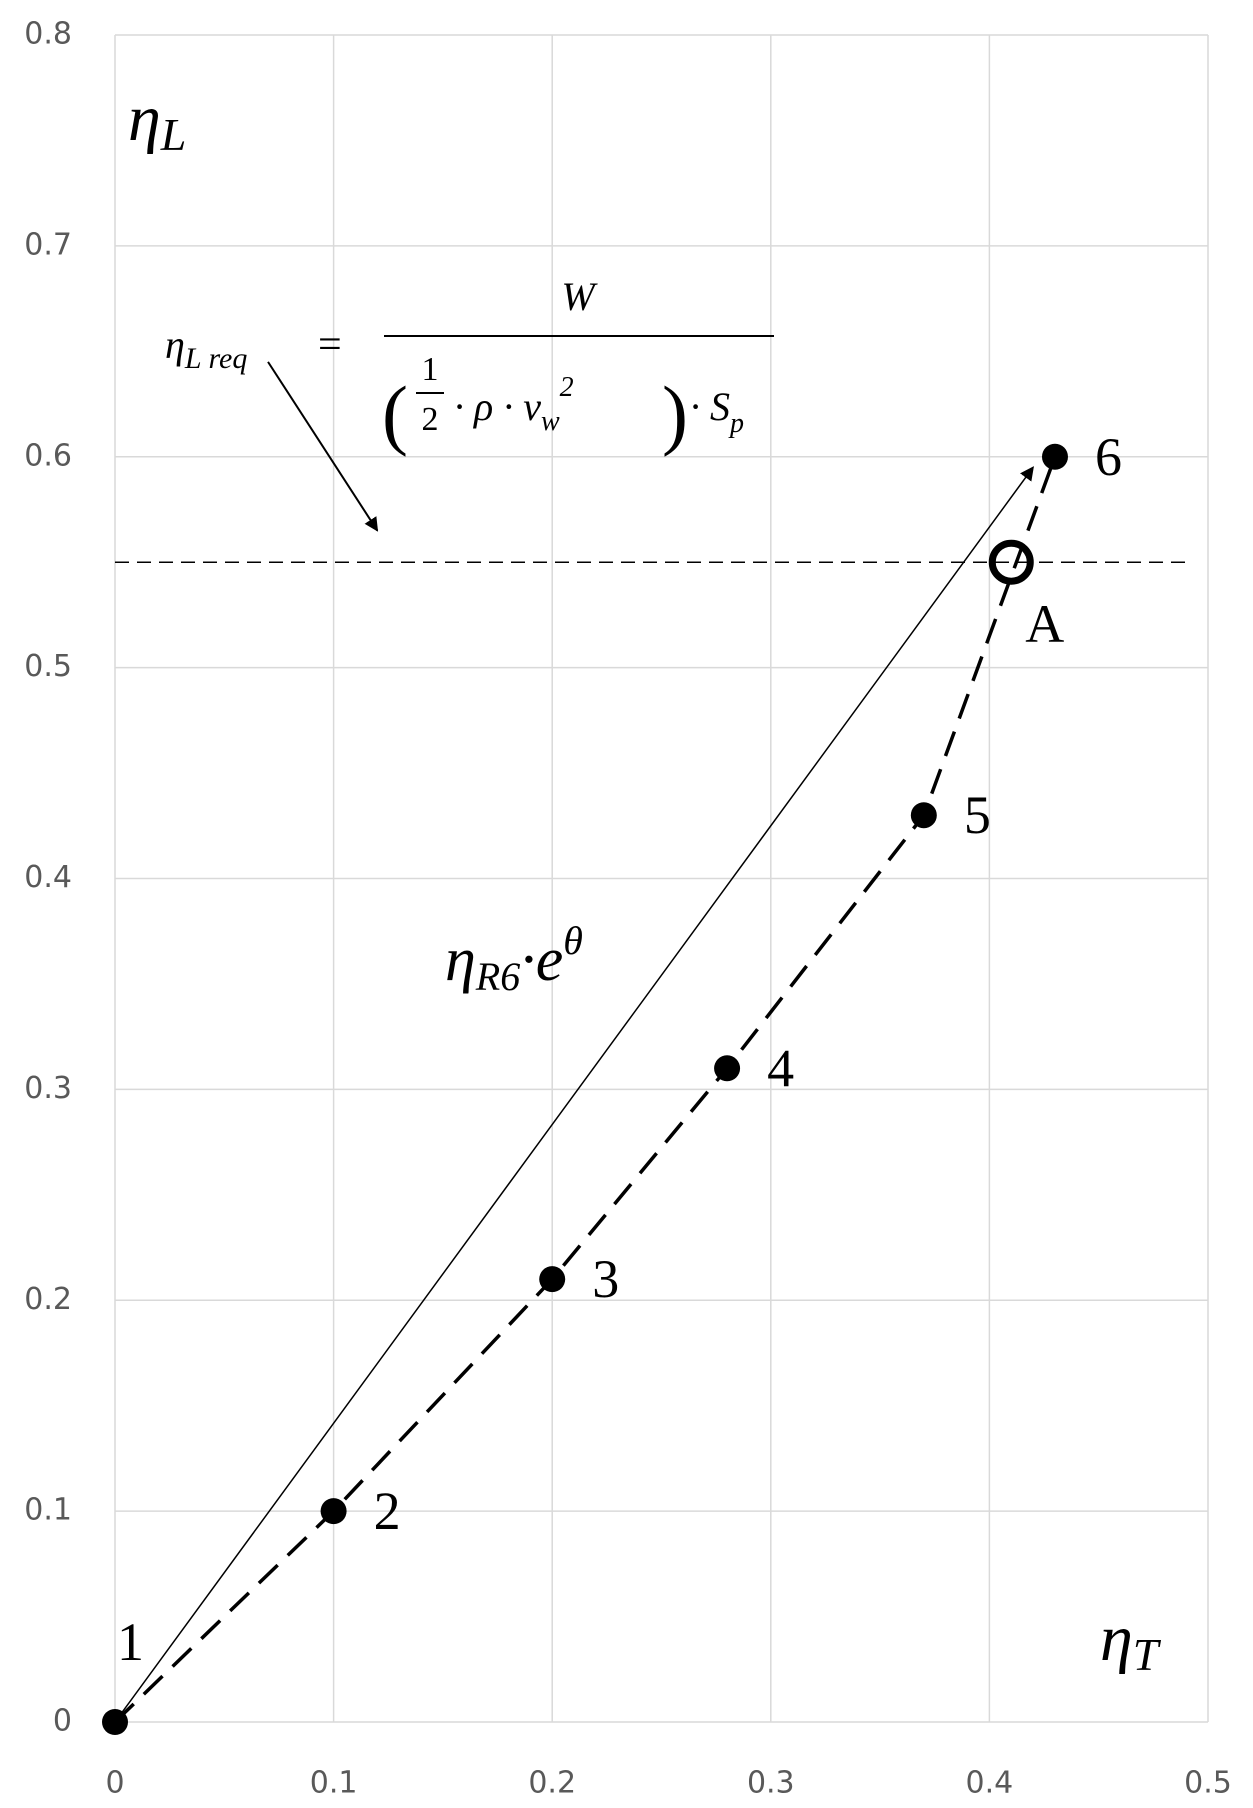 This screenshot has height=1808, width=1253. Describe the element at coordinates (514, 958) in the screenshot. I see `arrow-label: ηR6·eθ` at that location.